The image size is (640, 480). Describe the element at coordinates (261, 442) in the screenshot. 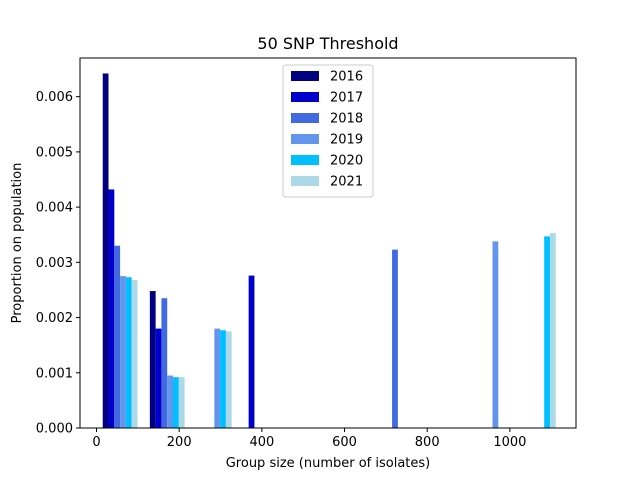

I see `x-tick-label: 400` at that location.